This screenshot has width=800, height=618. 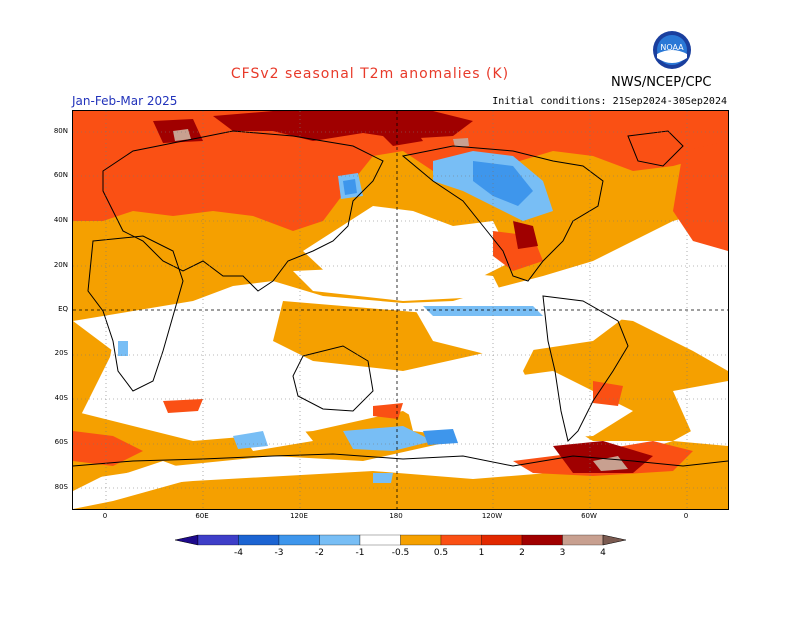 What do you see at coordinates (400, 553) in the screenshot?
I see `colorbar-label: -0.5` at bounding box center [400, 553].